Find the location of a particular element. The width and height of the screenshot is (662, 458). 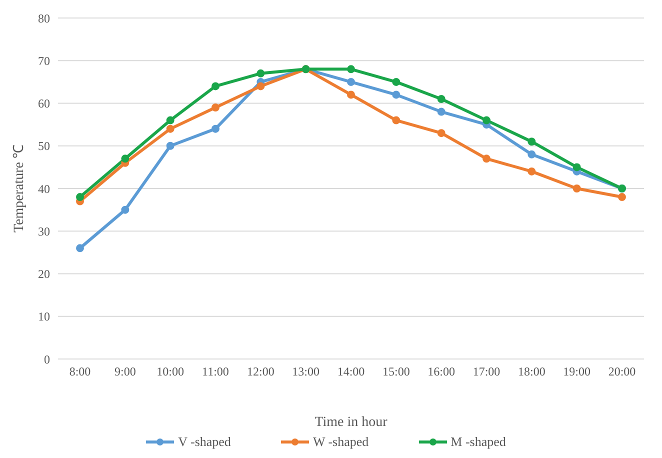

y-tick-label: 30 is located at coordinates (44, 231).